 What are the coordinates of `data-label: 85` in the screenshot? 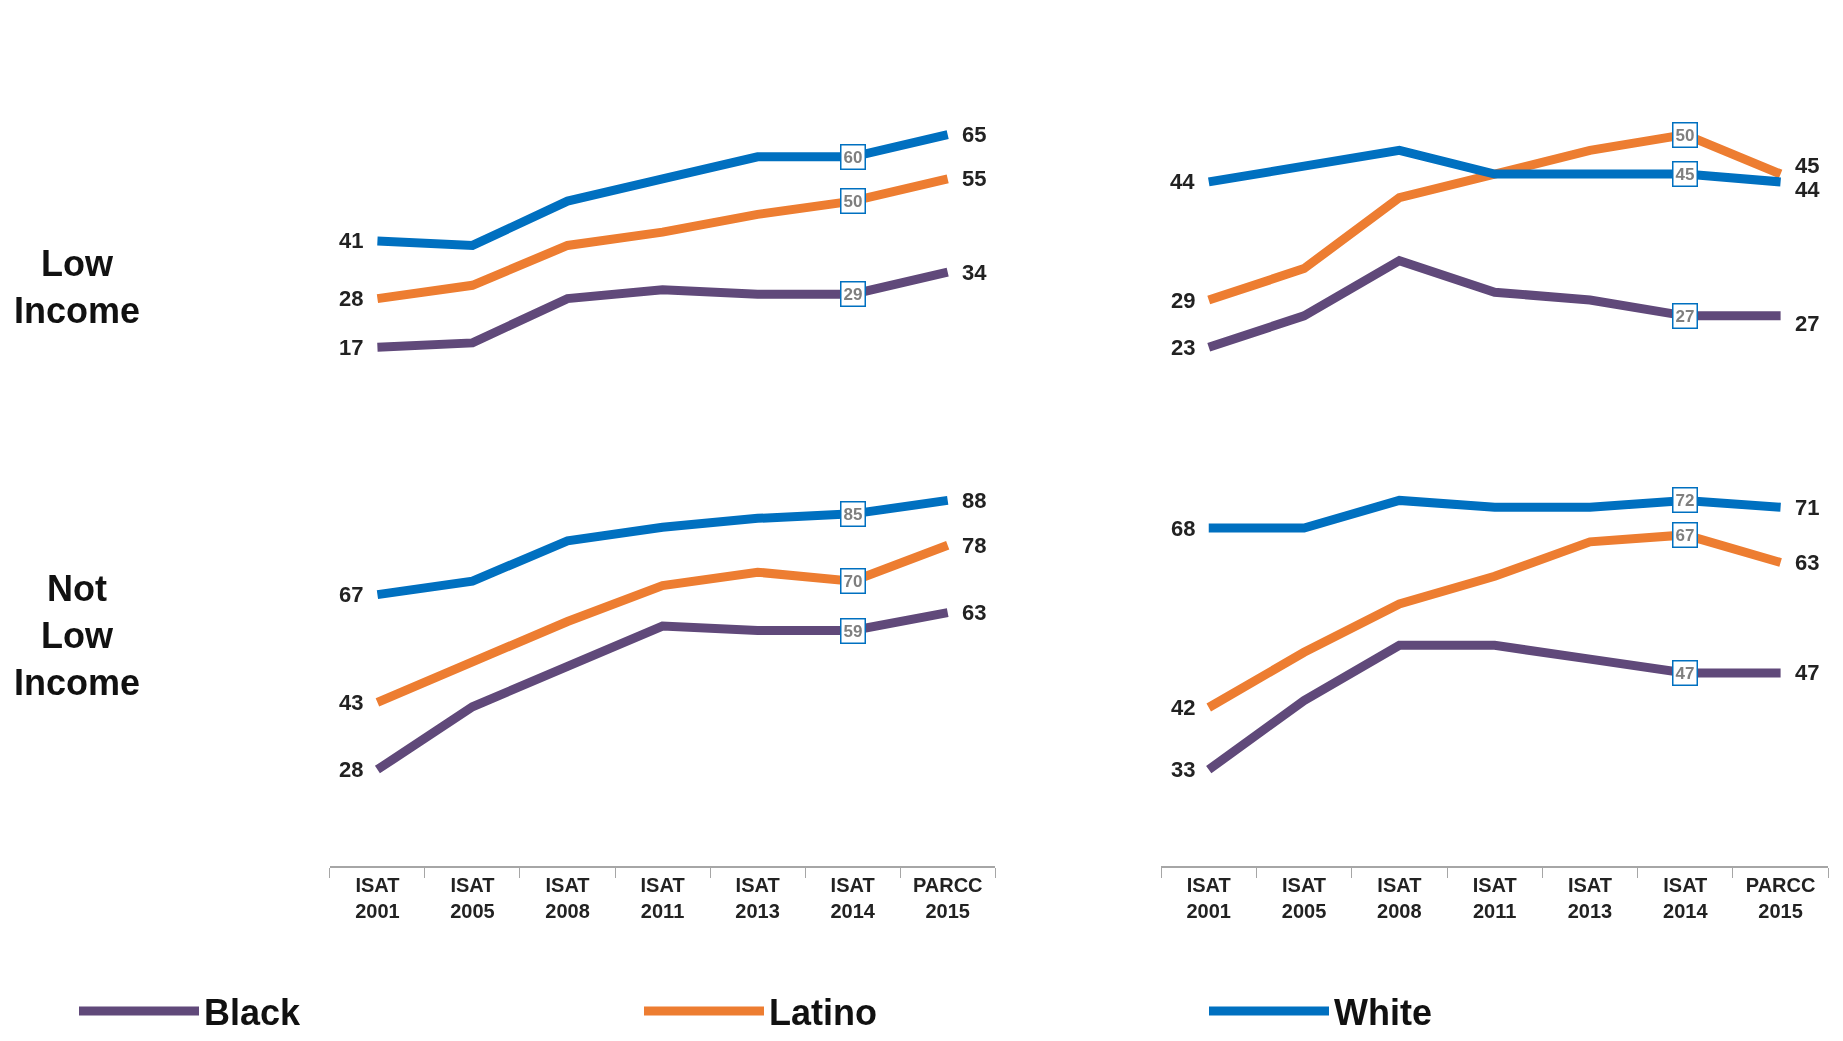 It's located at (853, 514).